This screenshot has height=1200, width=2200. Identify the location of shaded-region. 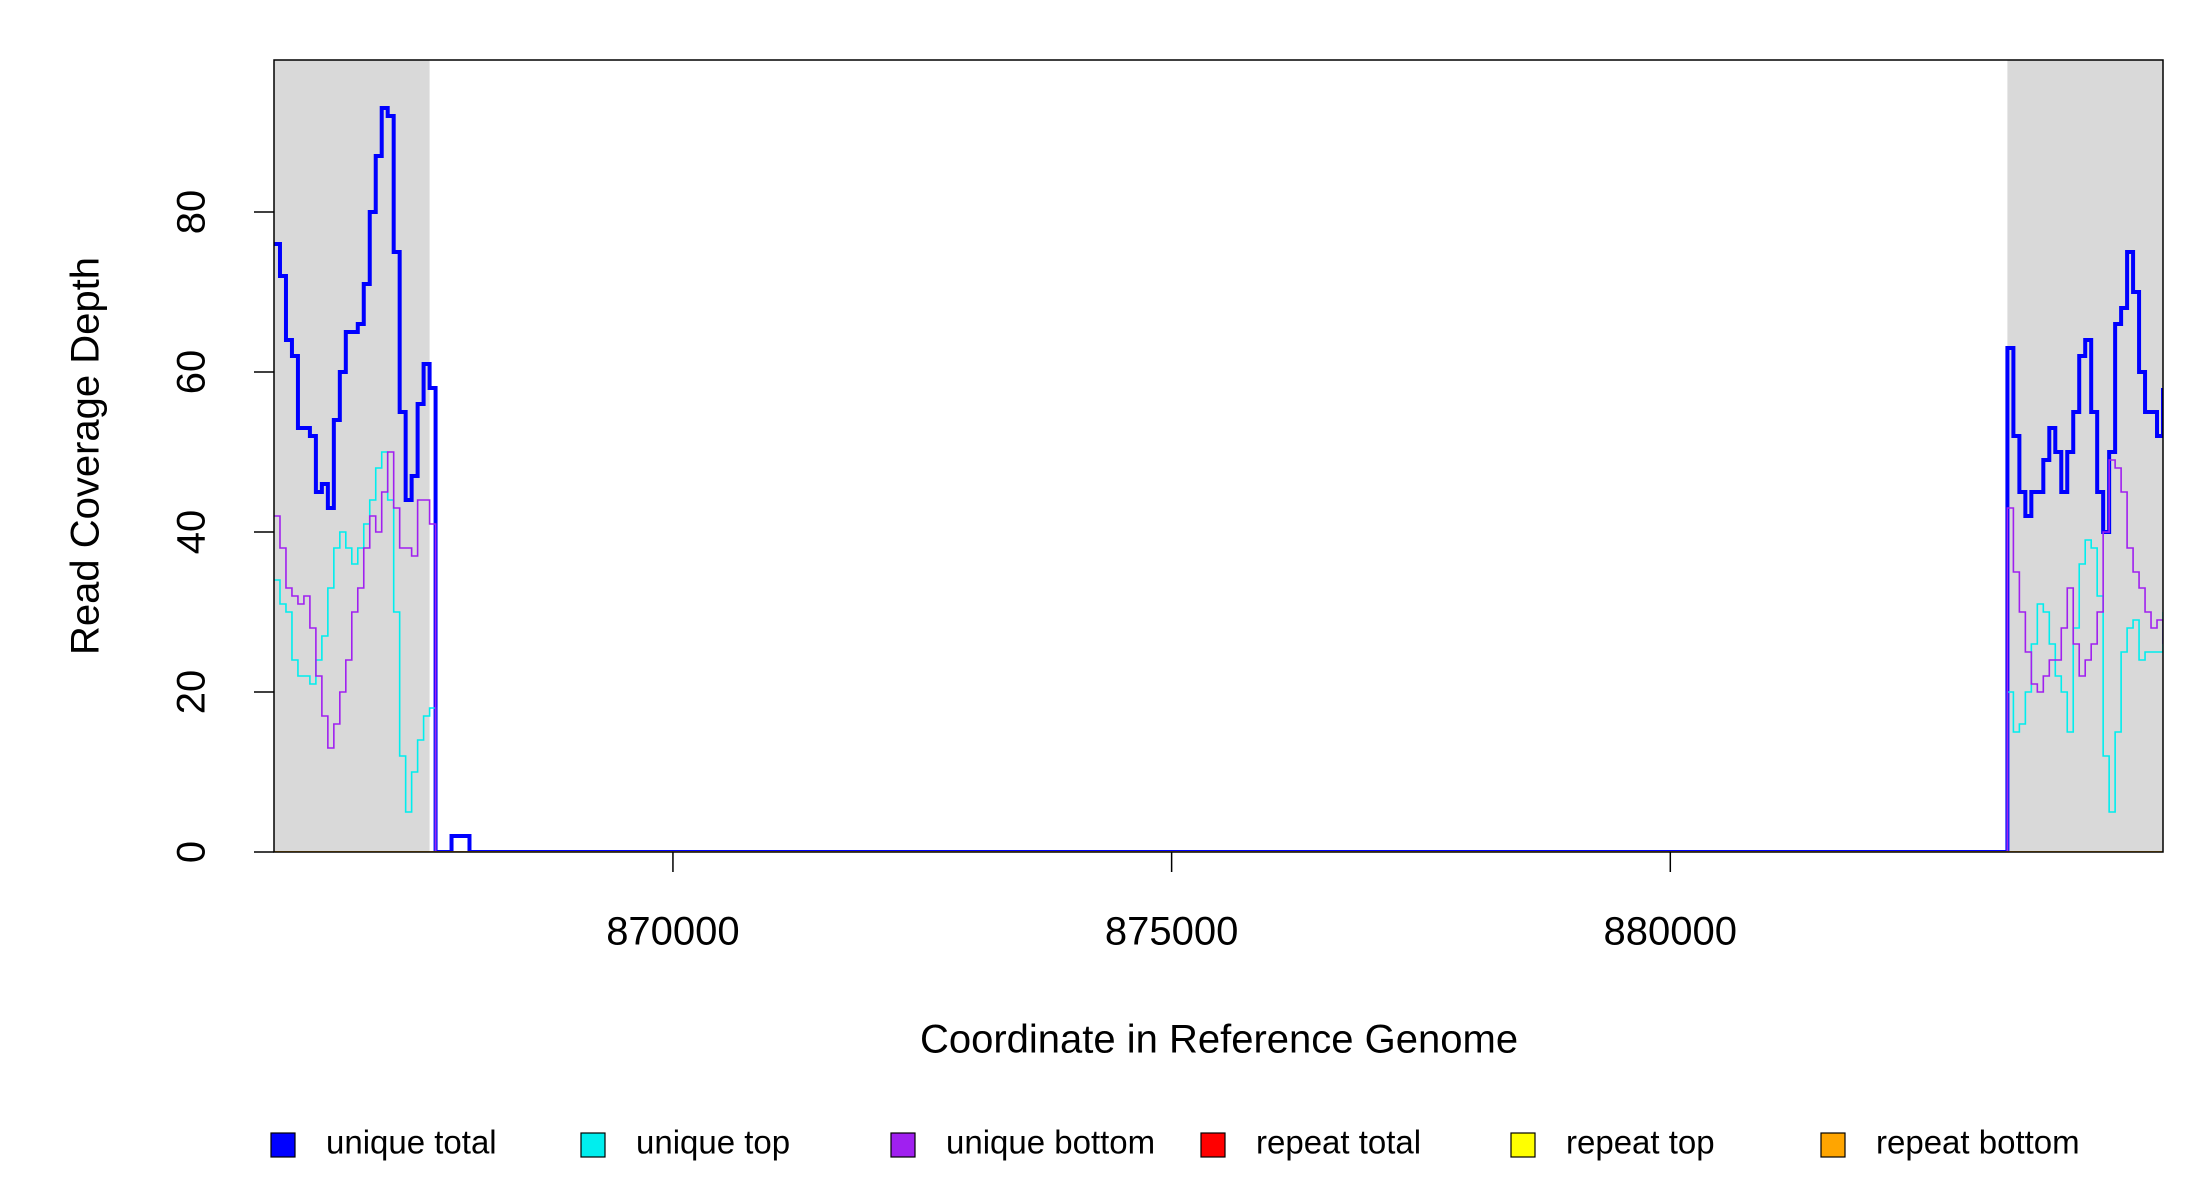
(2085, 456).